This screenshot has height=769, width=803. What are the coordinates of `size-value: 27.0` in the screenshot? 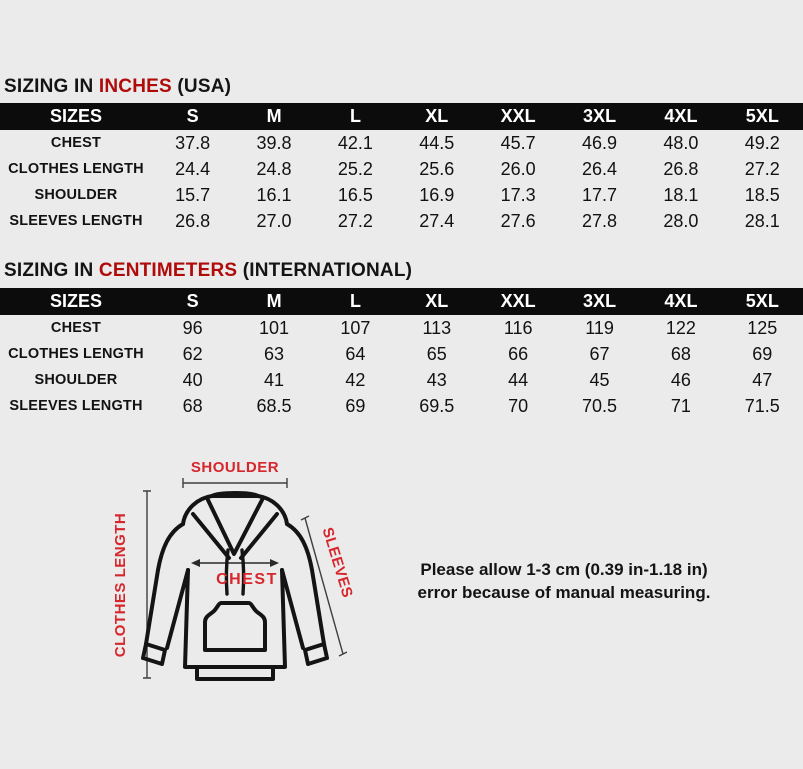 It's located at (274, 220).